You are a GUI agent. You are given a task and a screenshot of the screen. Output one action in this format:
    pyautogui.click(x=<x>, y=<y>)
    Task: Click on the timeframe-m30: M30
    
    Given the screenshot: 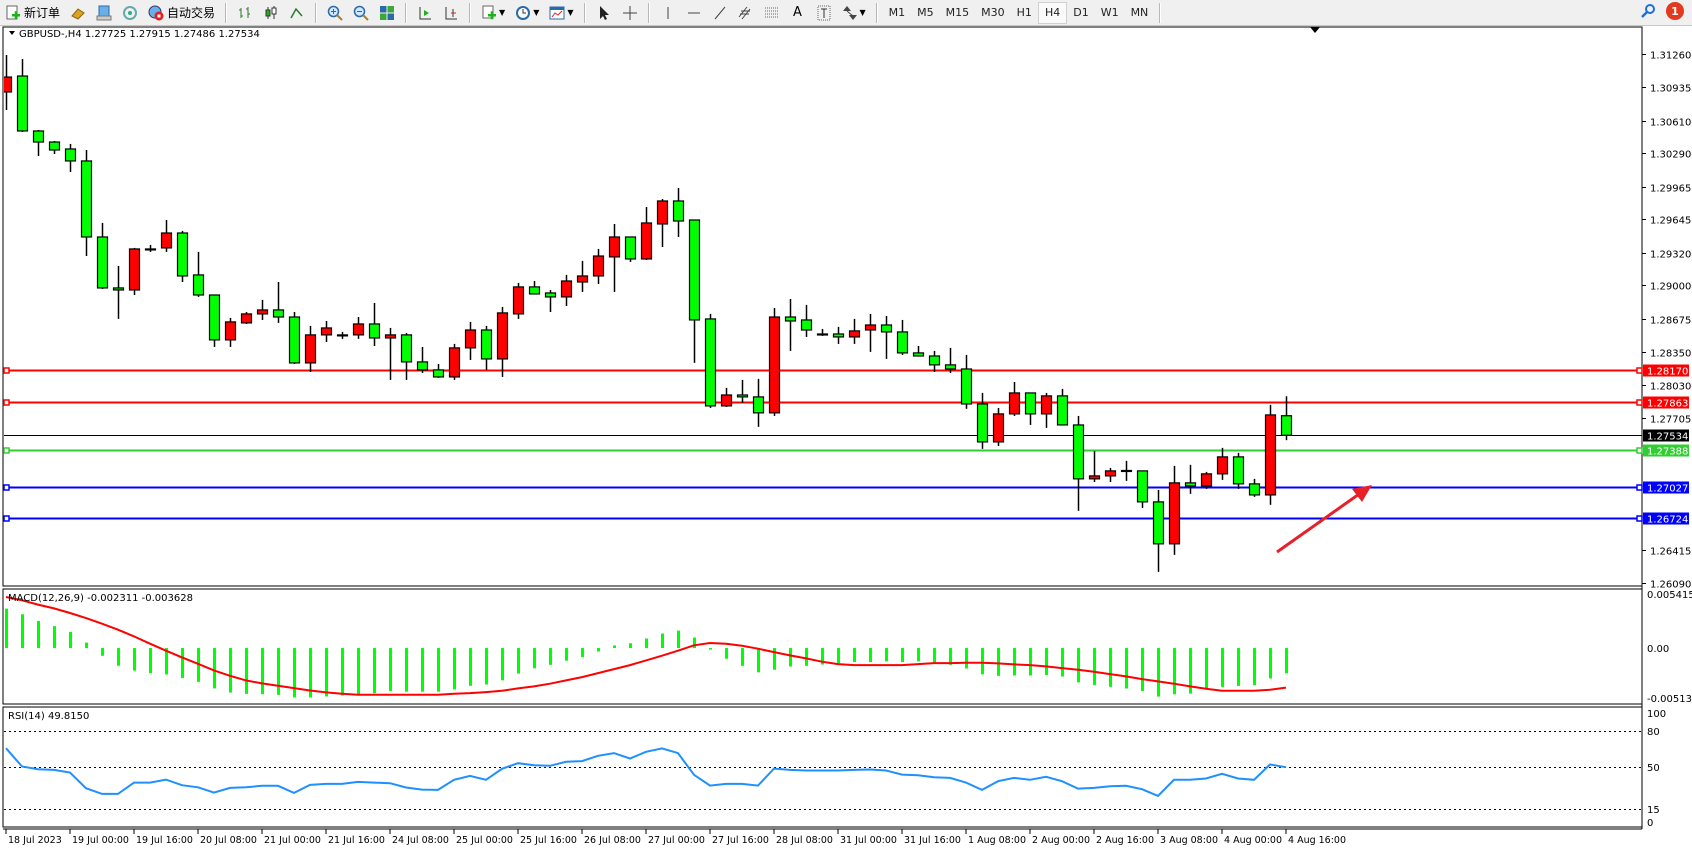 What is the action you would take?
    pyautogui.click(x=993, y=12)
    